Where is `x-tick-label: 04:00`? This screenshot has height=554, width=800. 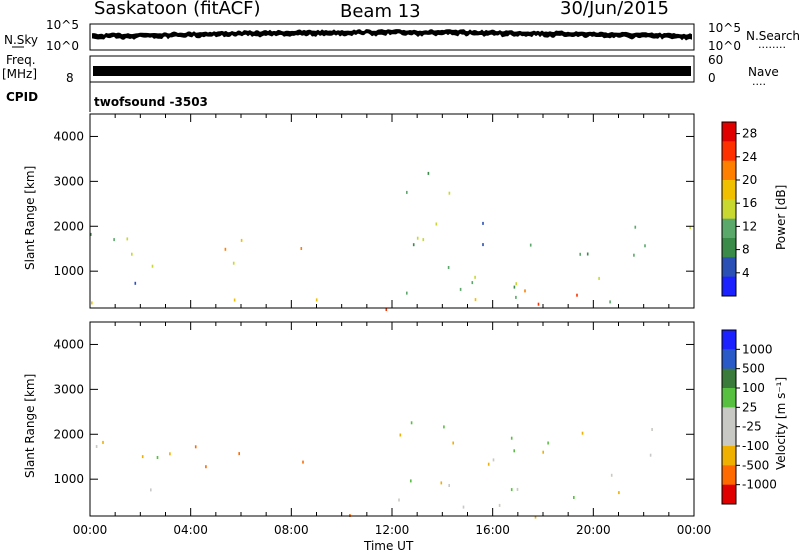
x-tick-label: 04:00 is located at coordinates (190, 530).